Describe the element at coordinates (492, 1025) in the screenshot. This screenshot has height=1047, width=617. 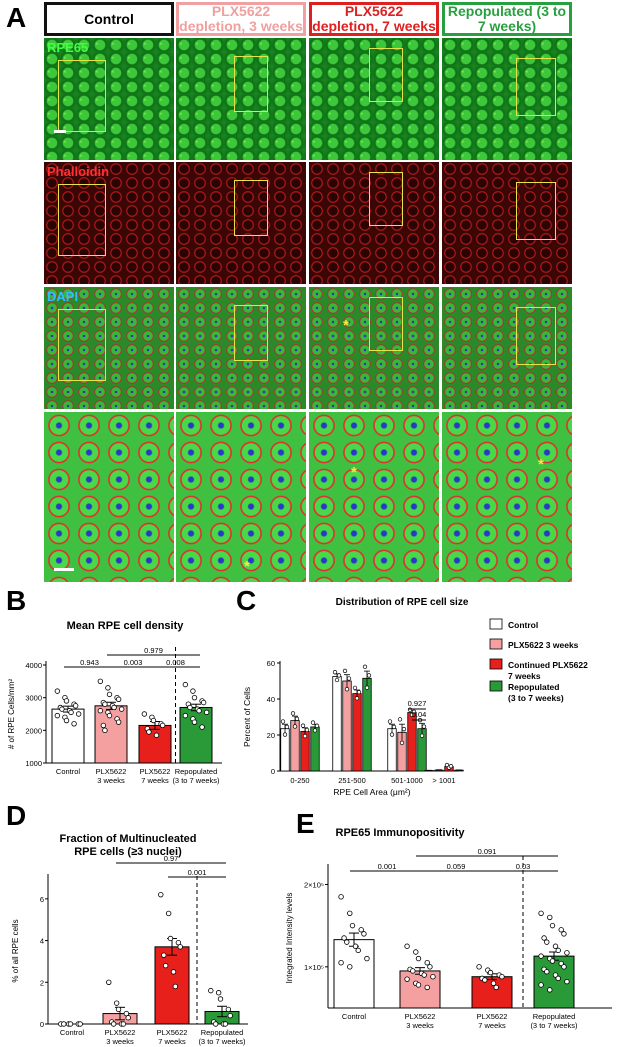
I see `x-tick-label: 7 weeks` at that location.